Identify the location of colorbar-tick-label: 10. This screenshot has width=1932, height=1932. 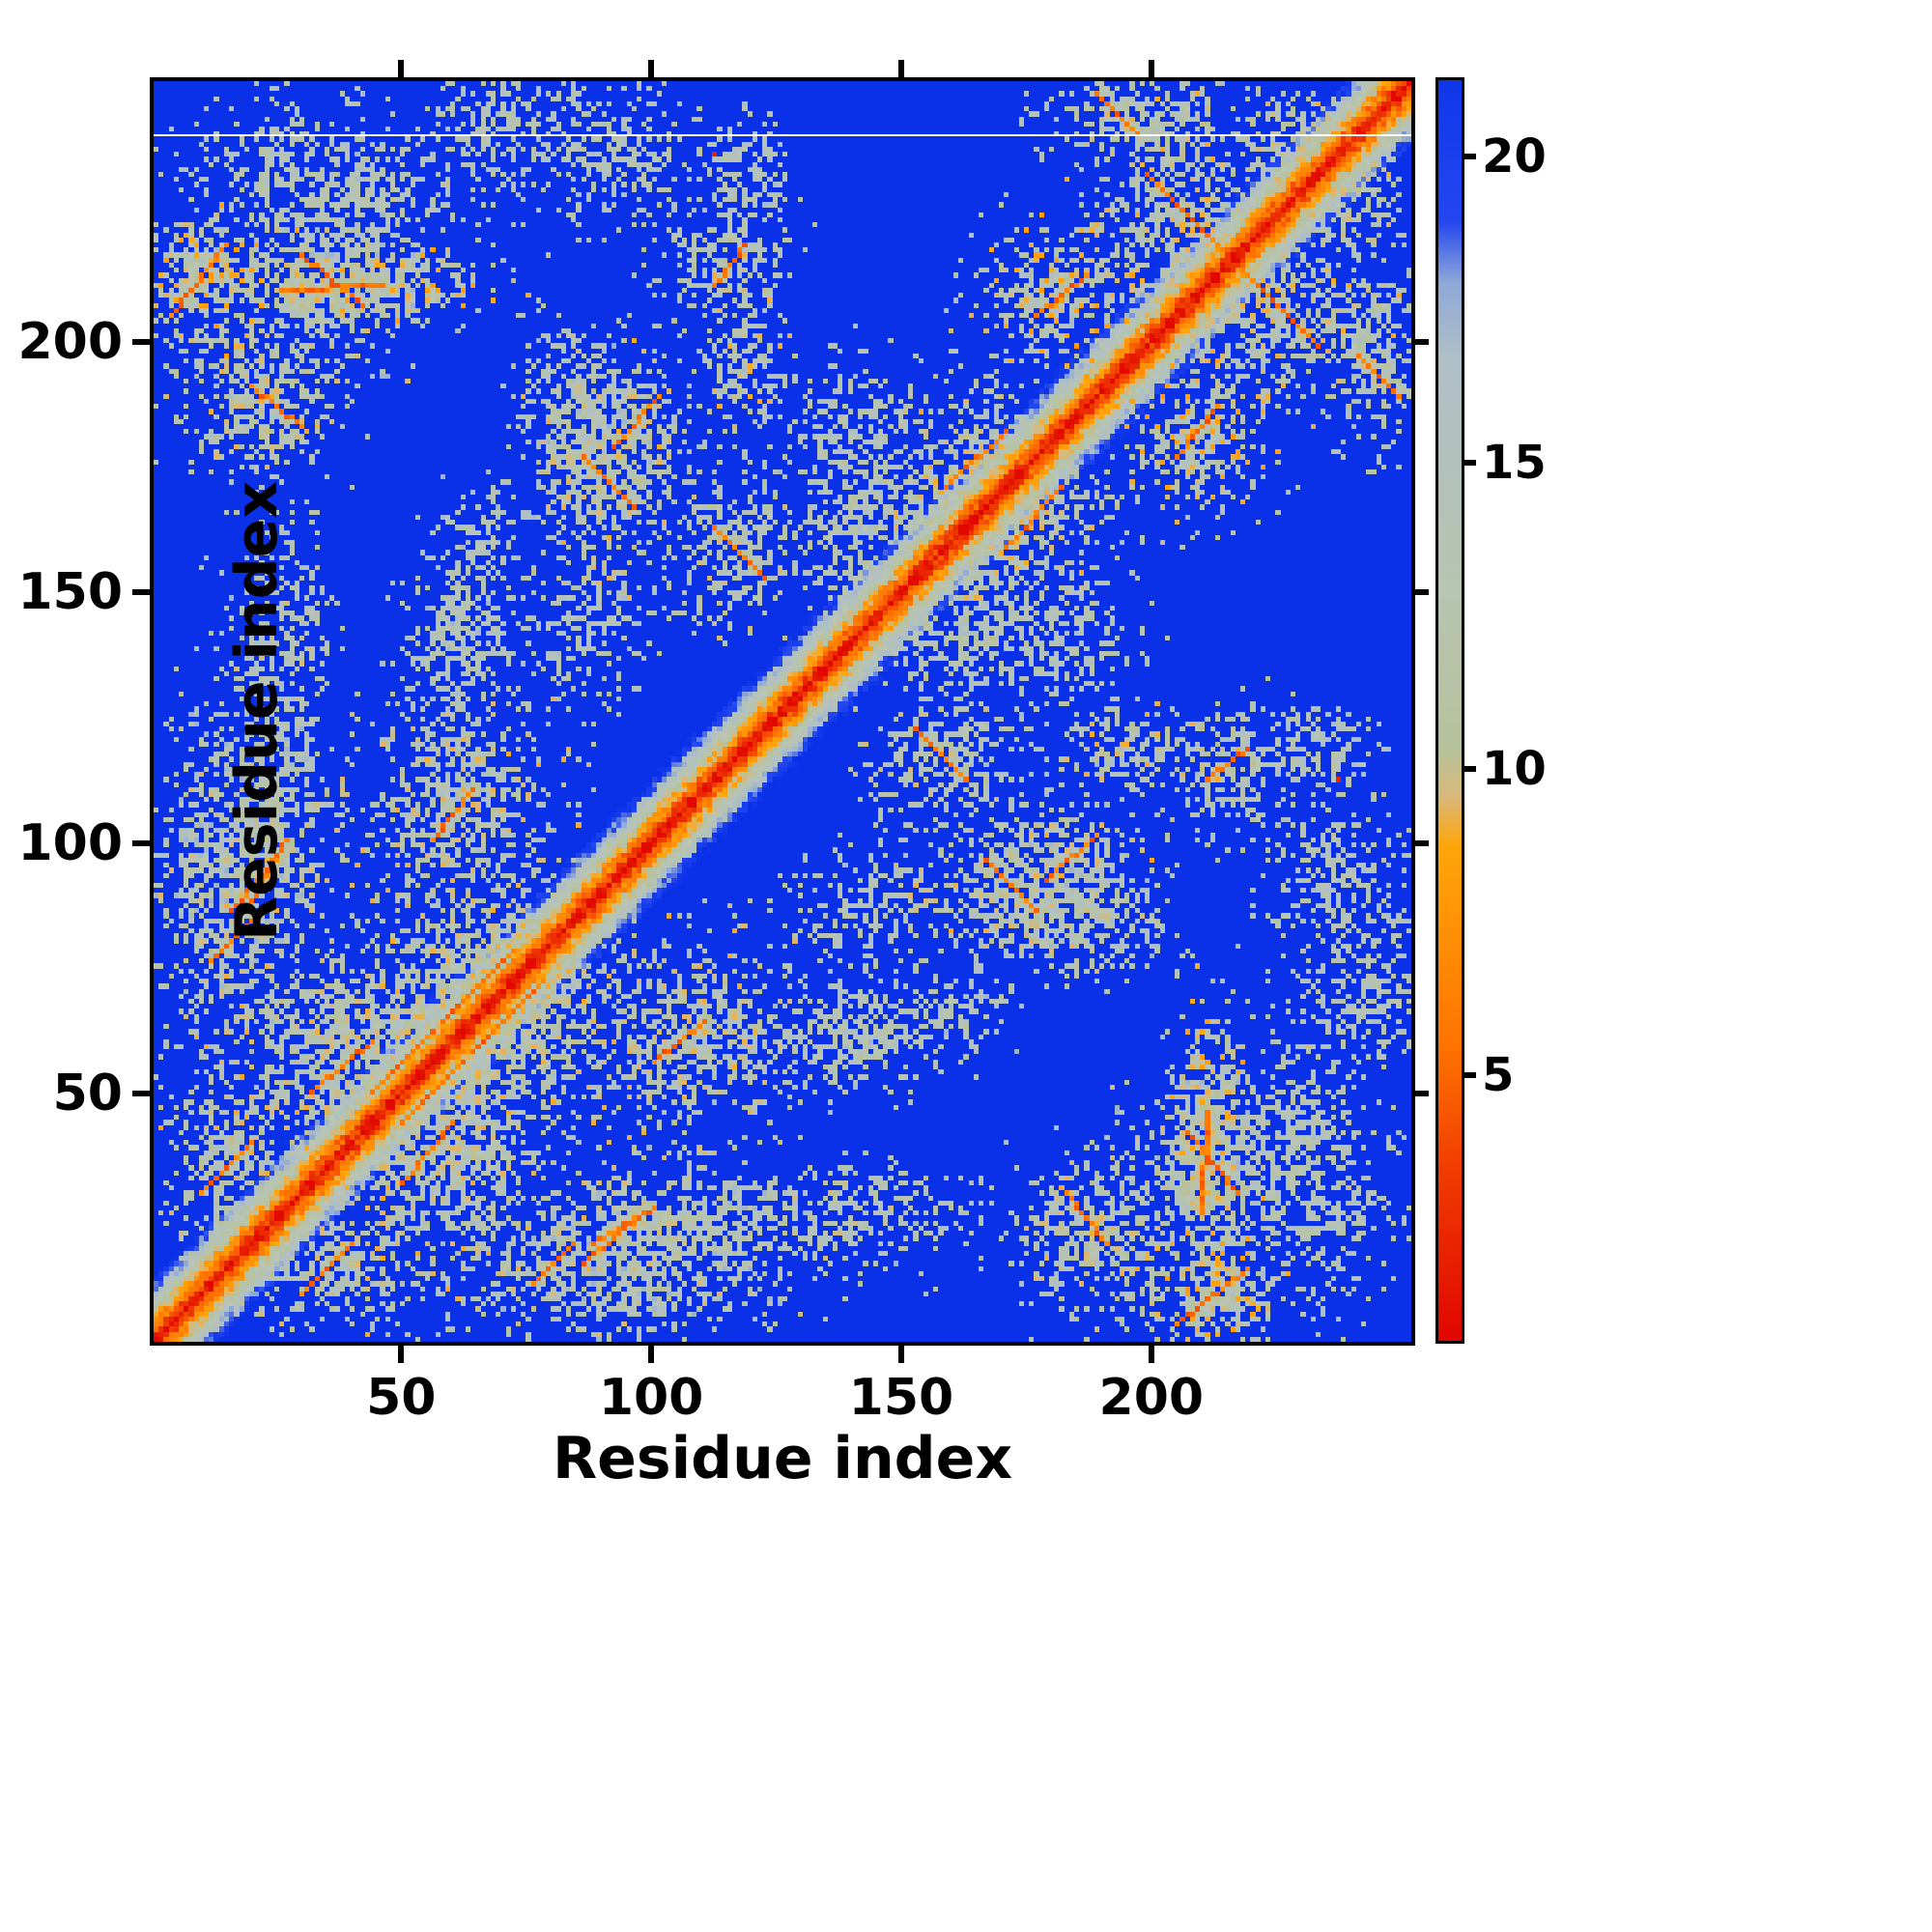
(1514, 768).